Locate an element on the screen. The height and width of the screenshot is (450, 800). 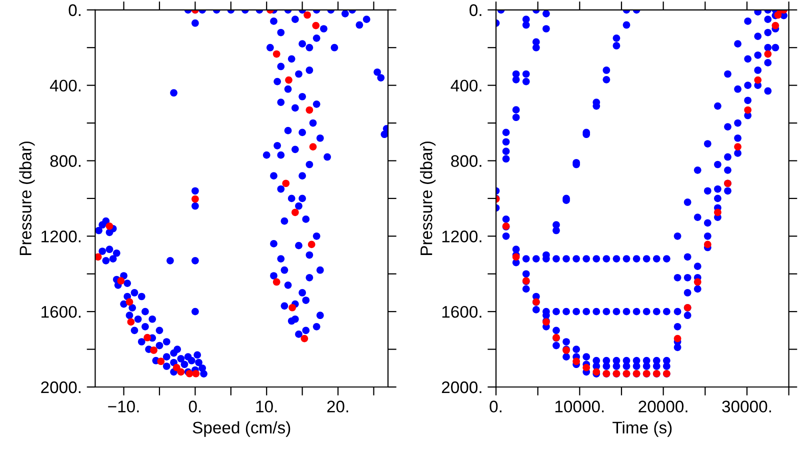
x-tick-label: 20000. is located at coordinates (663, 406).